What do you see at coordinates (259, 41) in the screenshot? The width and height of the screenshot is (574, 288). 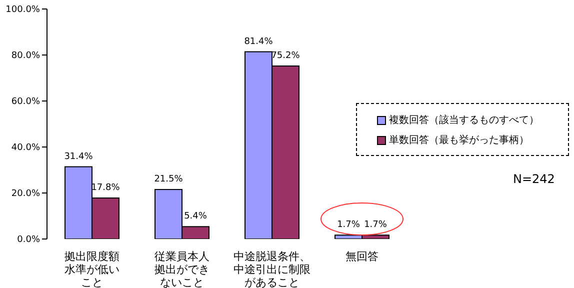 I see `data-label: 81.4%` at bounding box center [259, 41].